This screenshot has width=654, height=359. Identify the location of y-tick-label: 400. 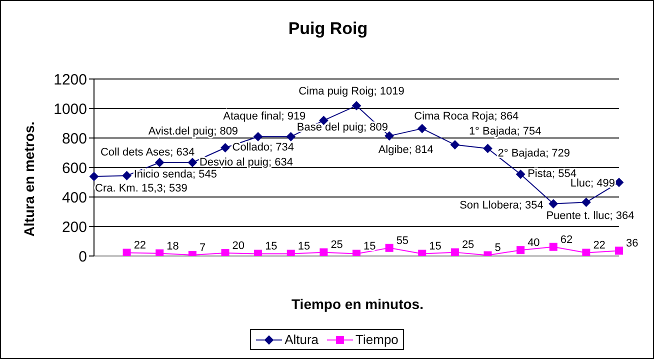
(74, 197).